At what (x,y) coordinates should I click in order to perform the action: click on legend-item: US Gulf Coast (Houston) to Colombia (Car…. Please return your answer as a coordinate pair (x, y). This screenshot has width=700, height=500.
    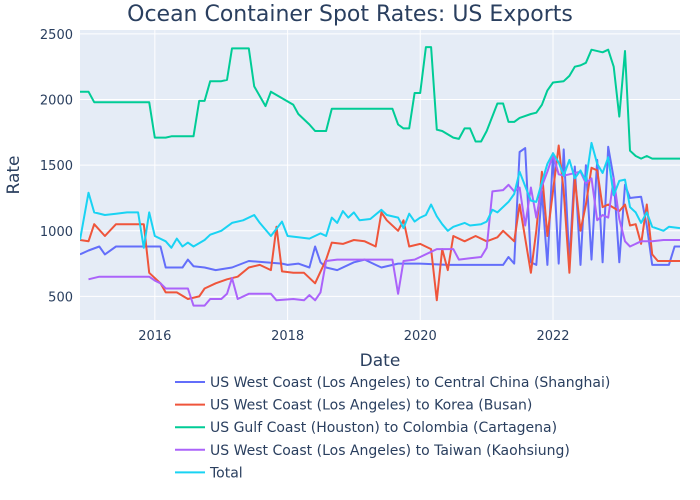
    Looking at the image, I should click on (366, 428).